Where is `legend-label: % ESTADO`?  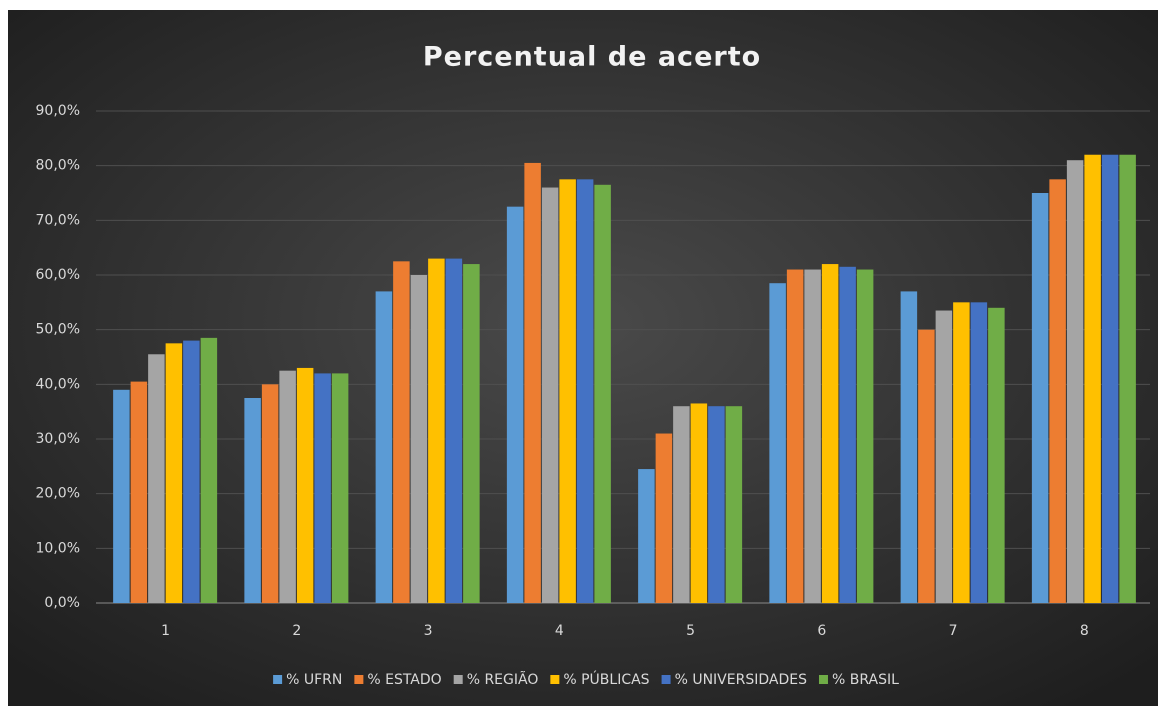
legend-label: % ESTADO is located at coordinates (404, 680).